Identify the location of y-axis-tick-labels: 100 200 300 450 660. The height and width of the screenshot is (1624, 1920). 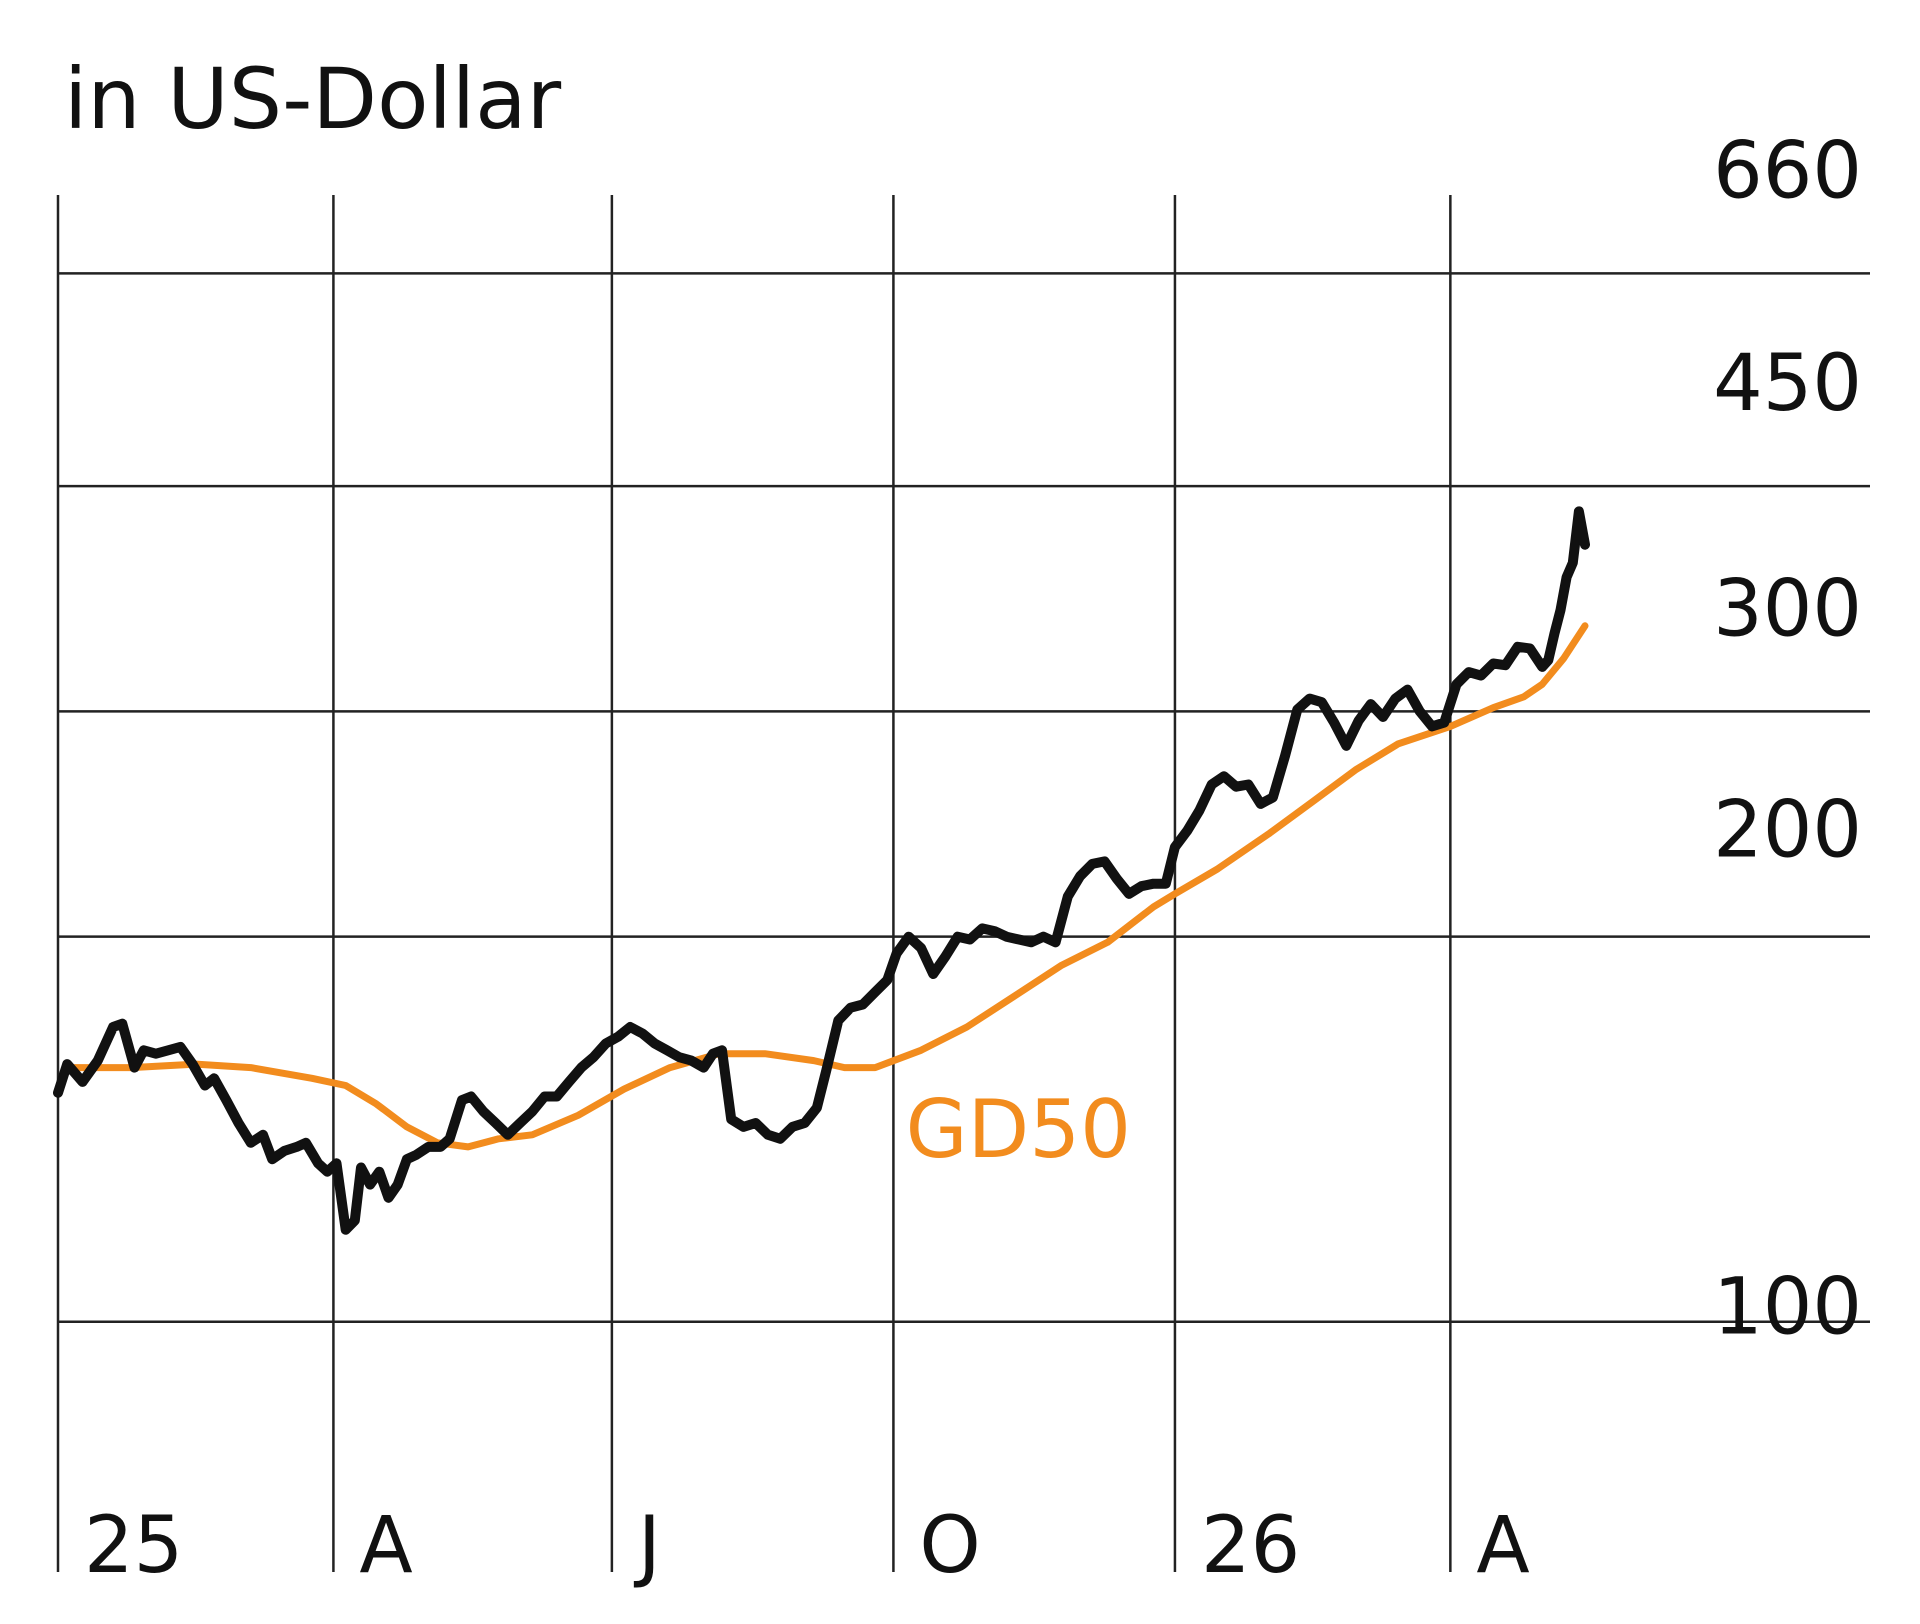
(1787, 739).